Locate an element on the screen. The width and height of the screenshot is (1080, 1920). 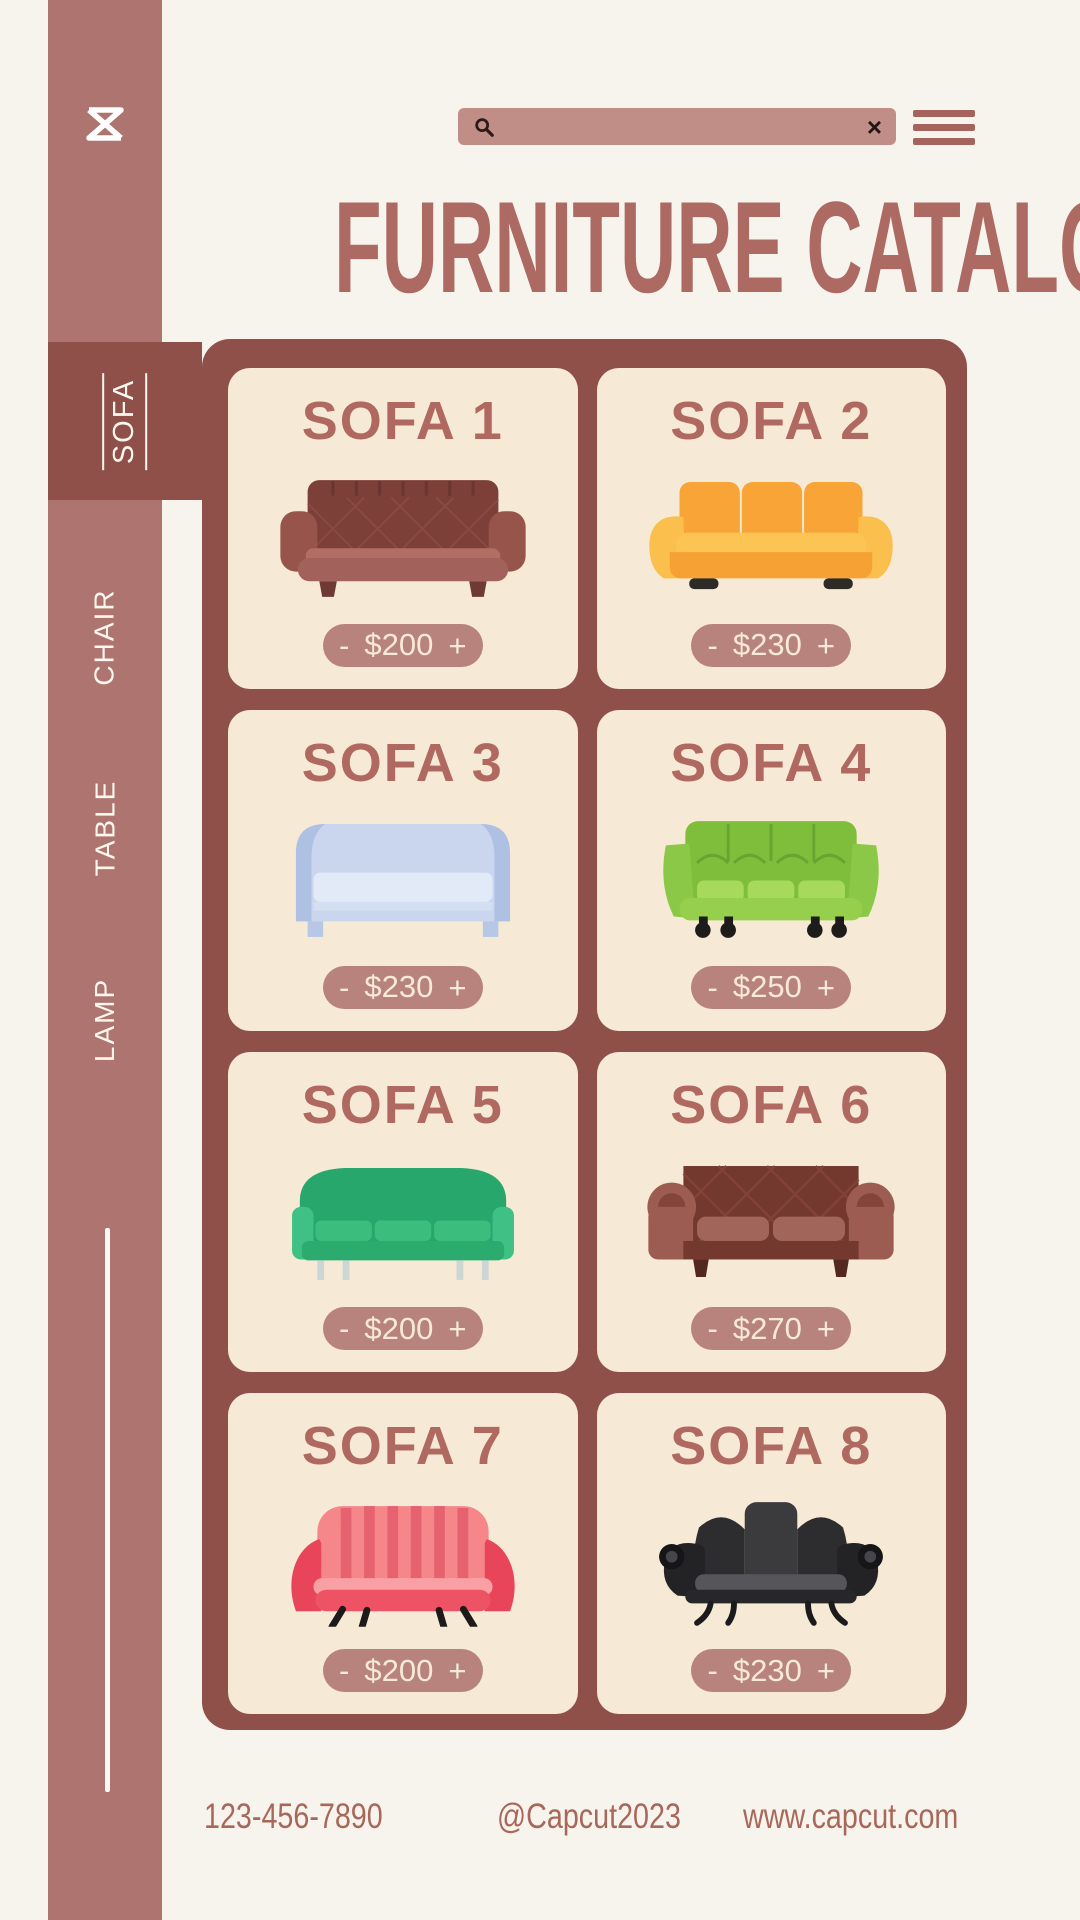
product-title: SOFA 5 is located at coordinates (402, 1104).